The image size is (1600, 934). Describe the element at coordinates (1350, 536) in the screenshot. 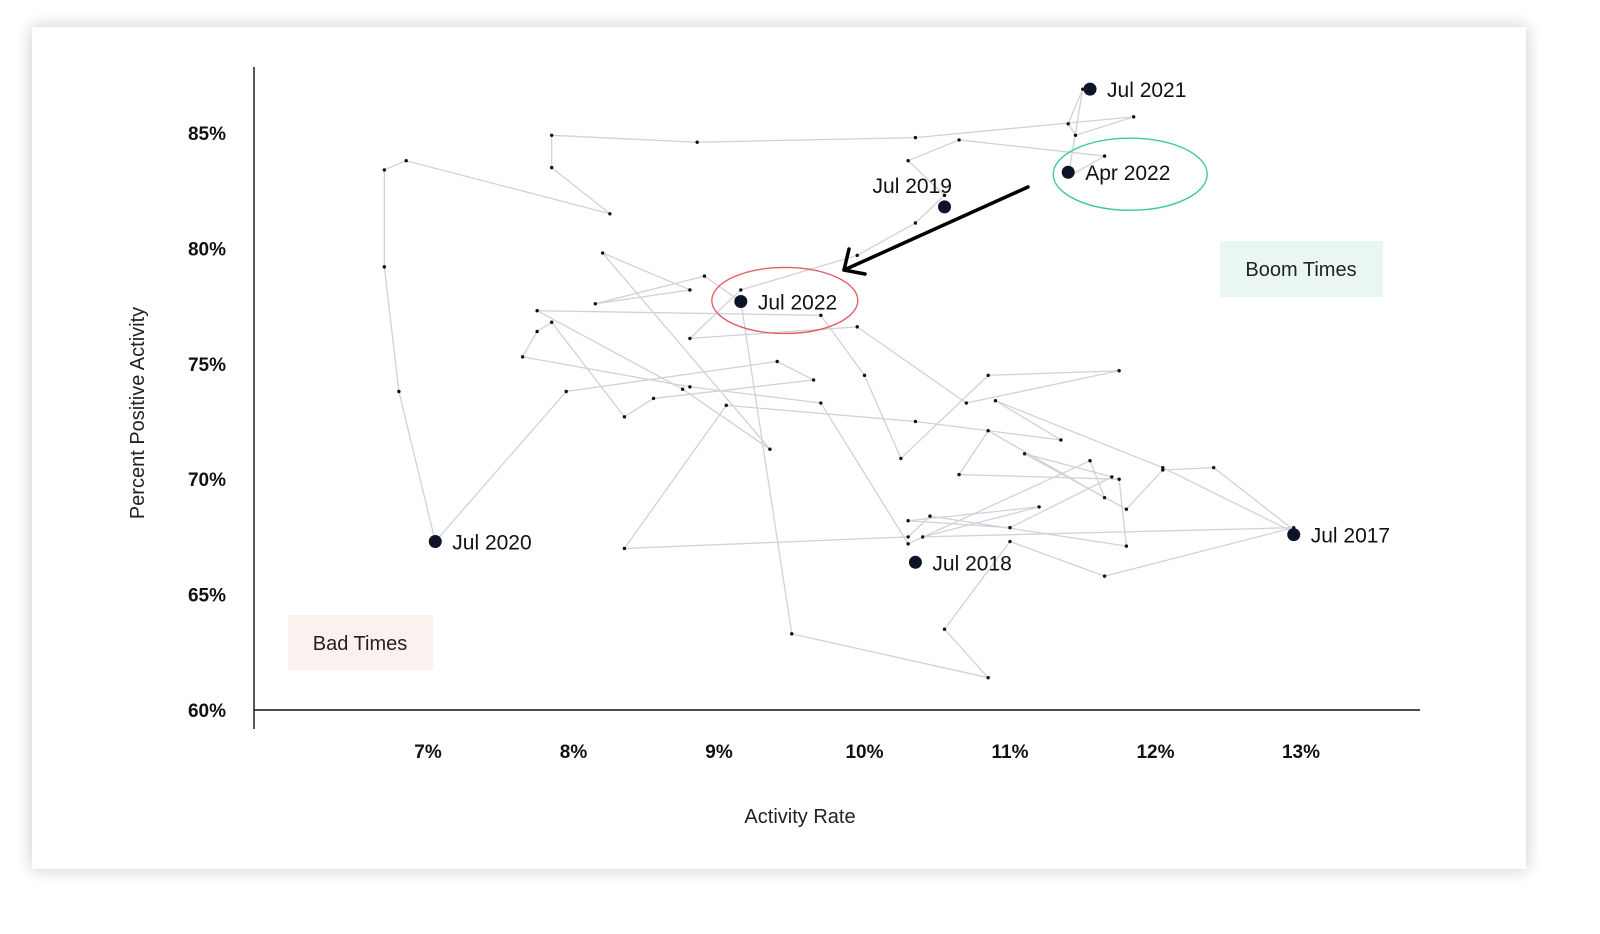

I see `highlight-point-label: Jul 2017` at that location.